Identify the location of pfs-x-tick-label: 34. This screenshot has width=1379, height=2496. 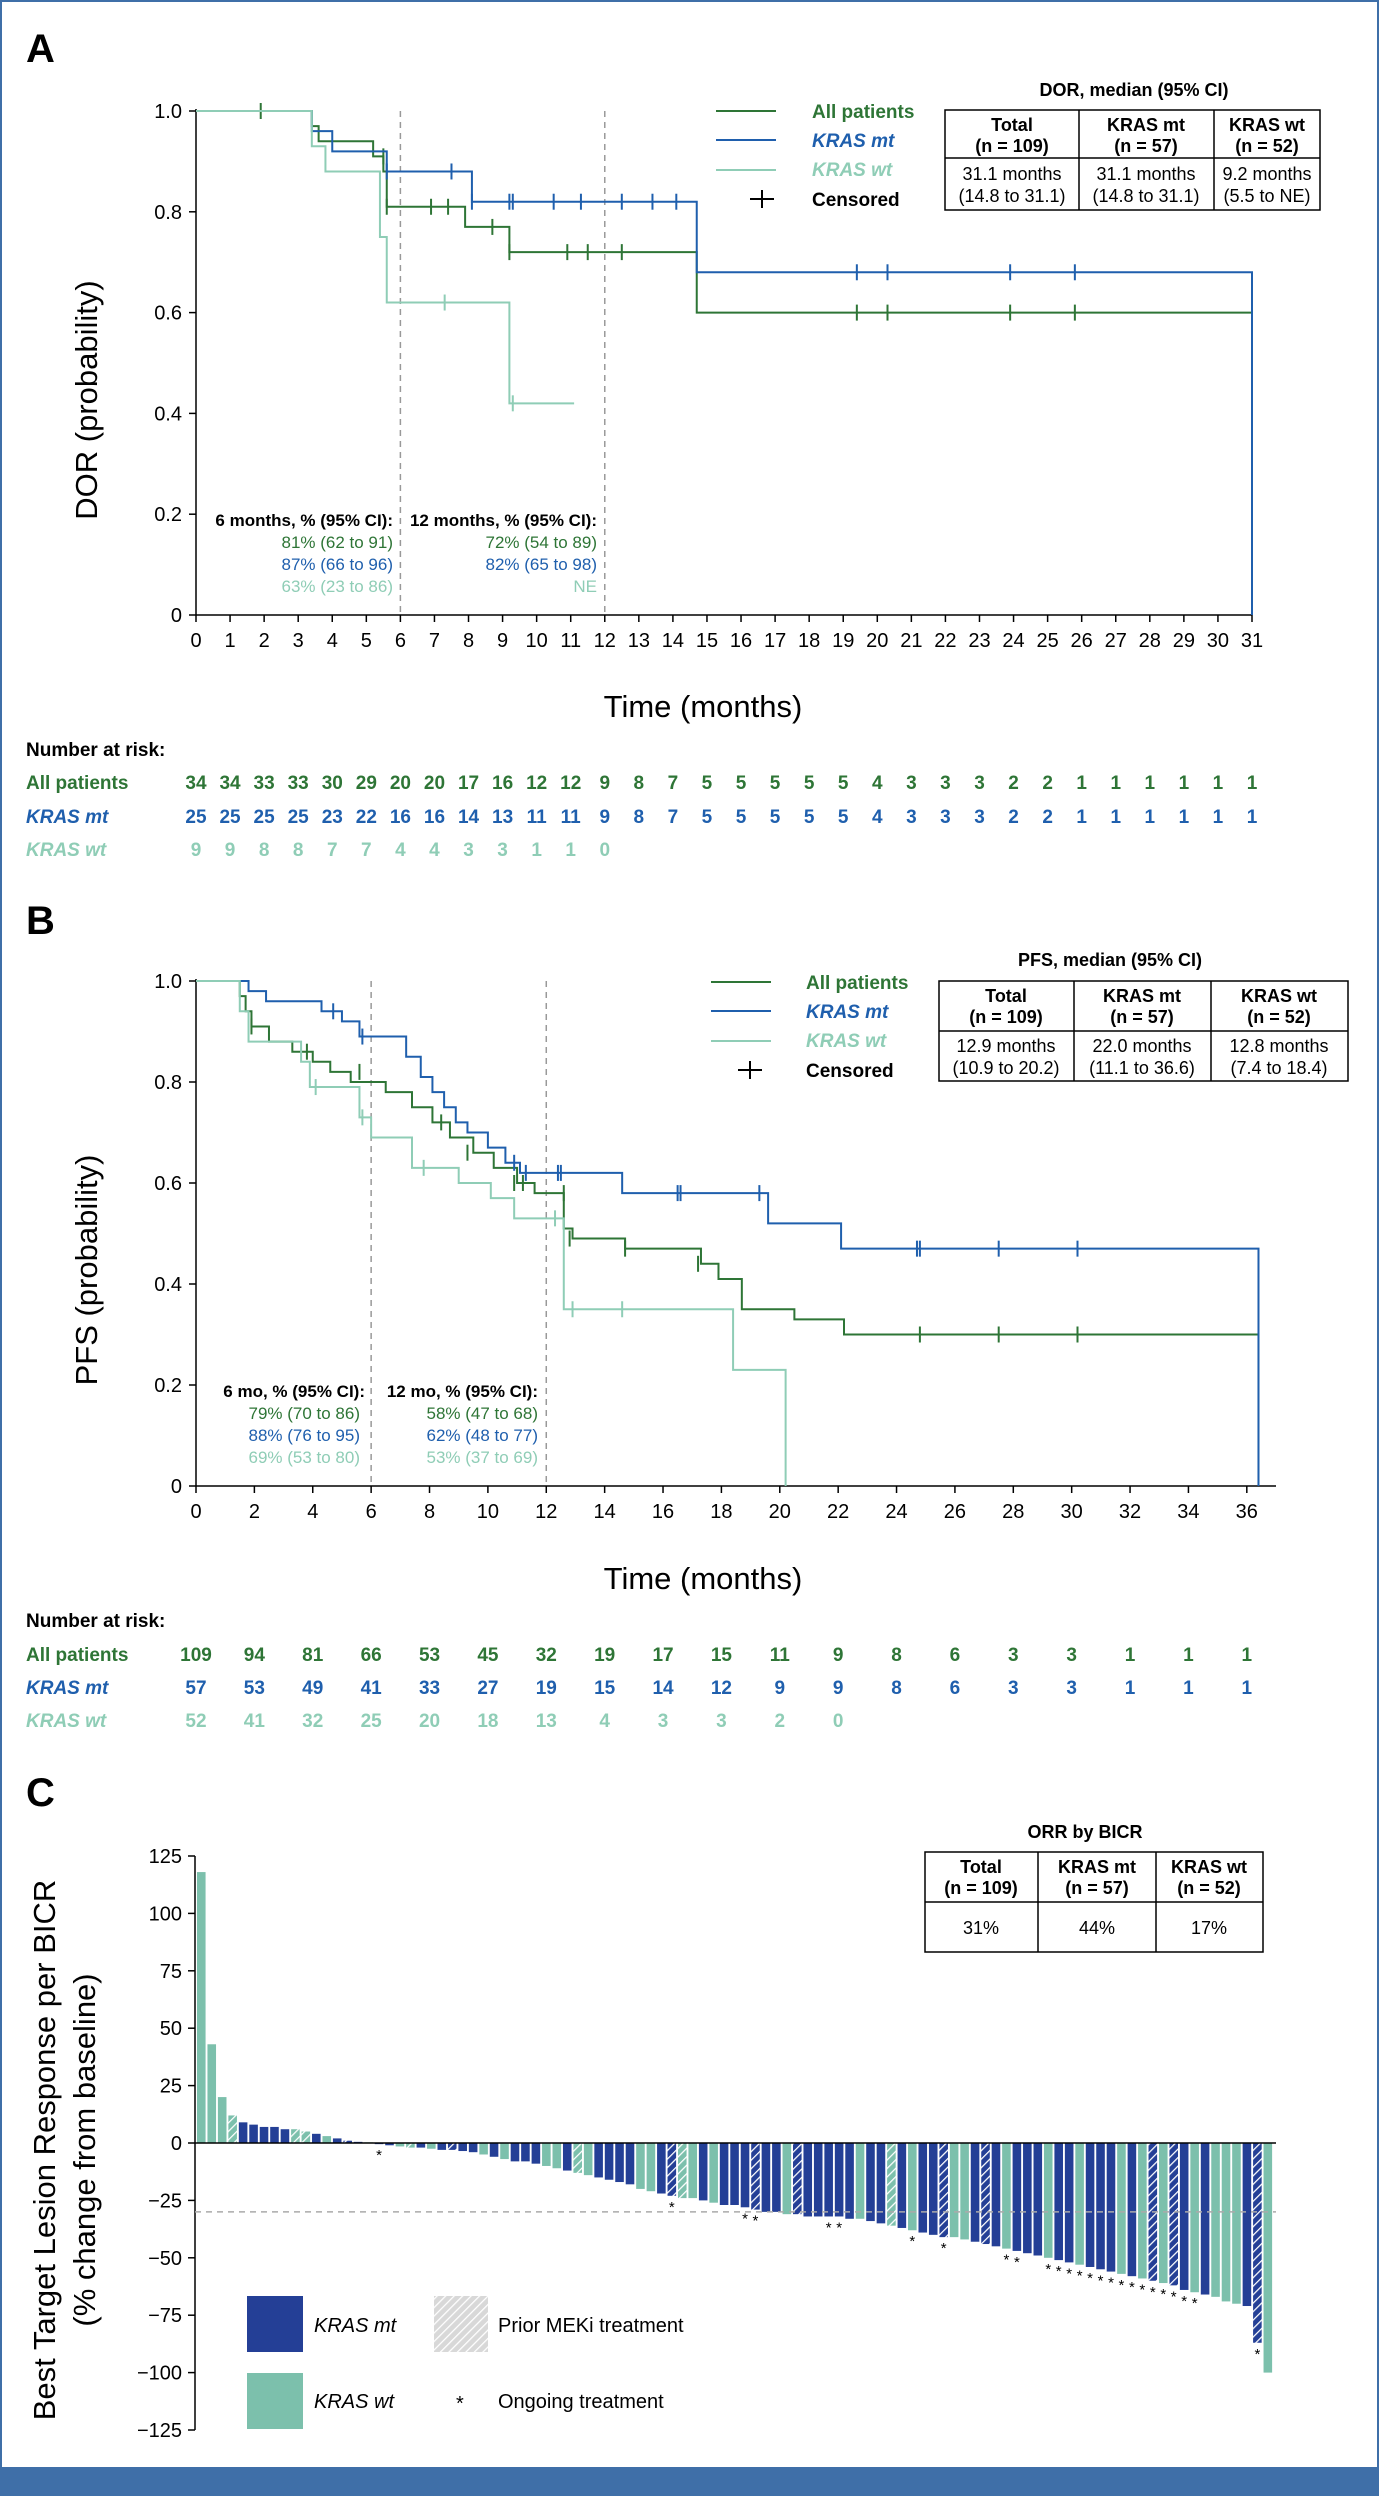
(1188, 1512).